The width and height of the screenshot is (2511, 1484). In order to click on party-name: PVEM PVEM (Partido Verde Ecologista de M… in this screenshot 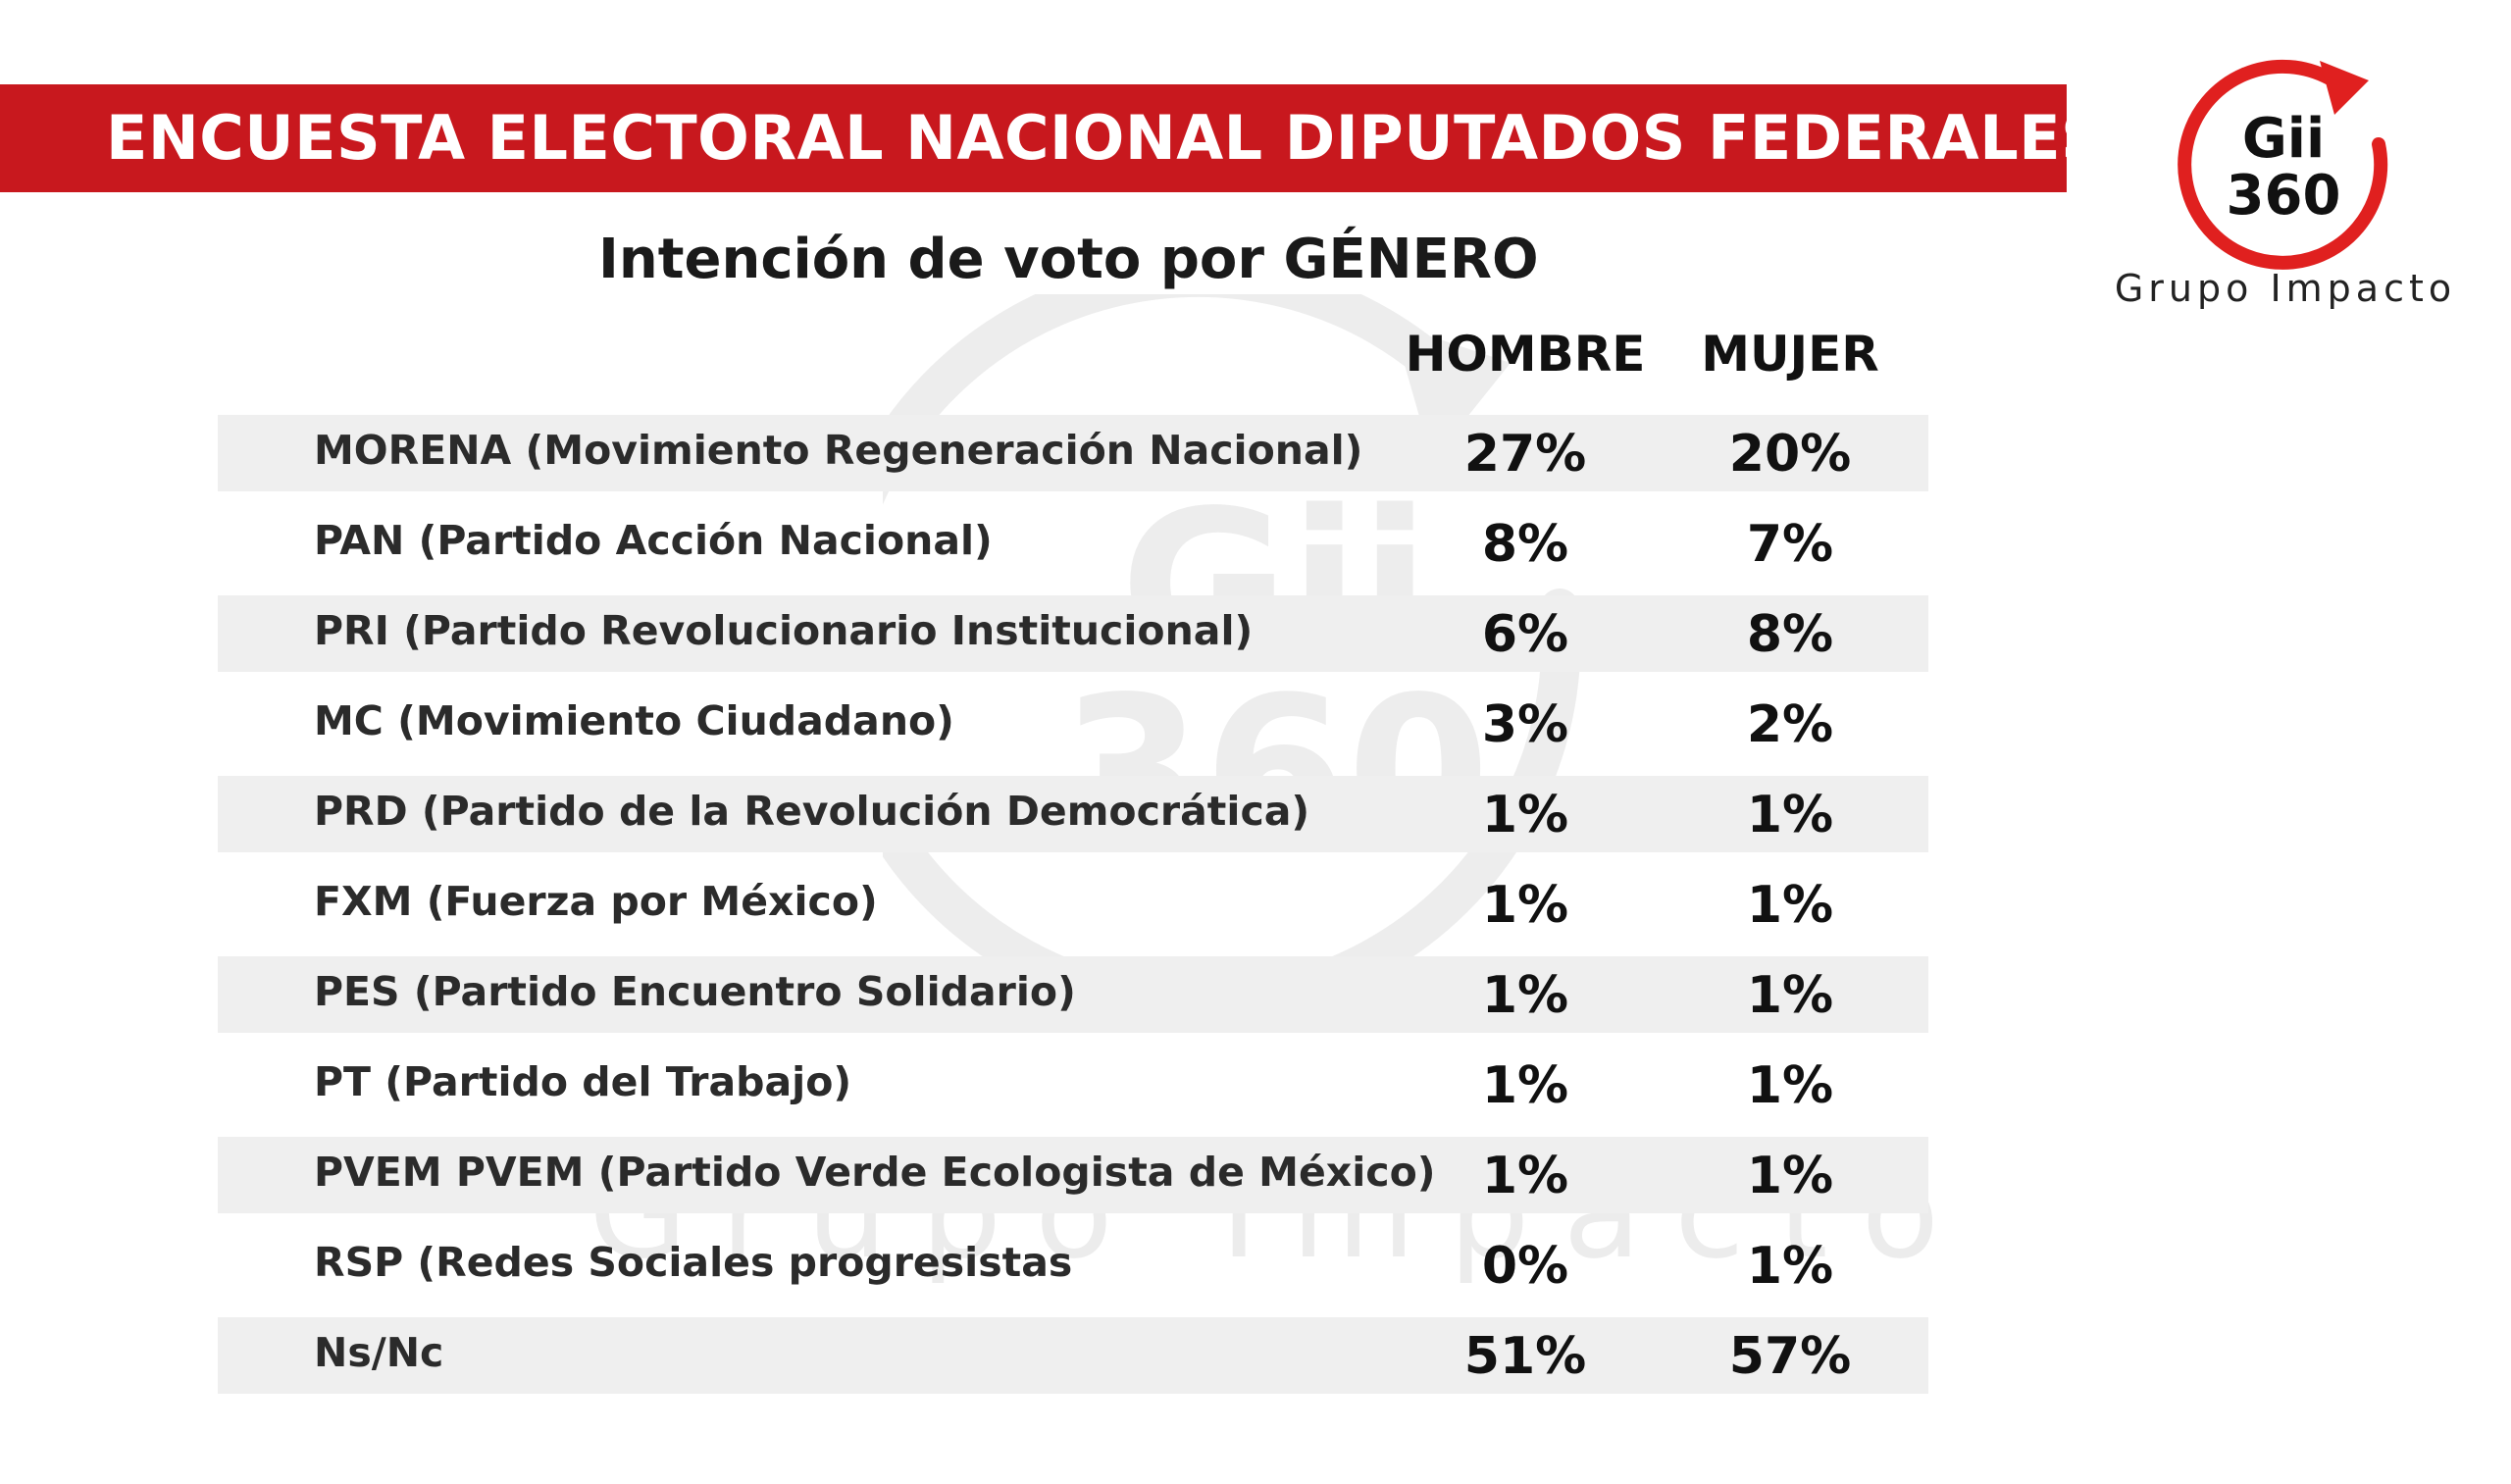, I will do `click(875, 1172)`.